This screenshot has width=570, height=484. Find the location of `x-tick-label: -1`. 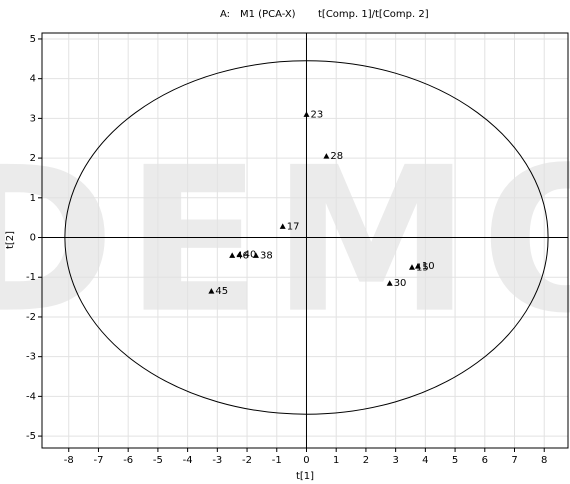

x-tick-label: -1 is located at coordinates (277, 460).